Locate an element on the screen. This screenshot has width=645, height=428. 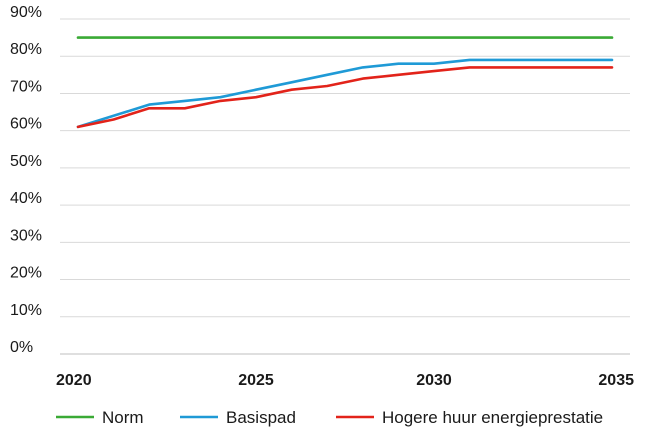
y-tick-label: 70% is located at coordinates (26, 86).